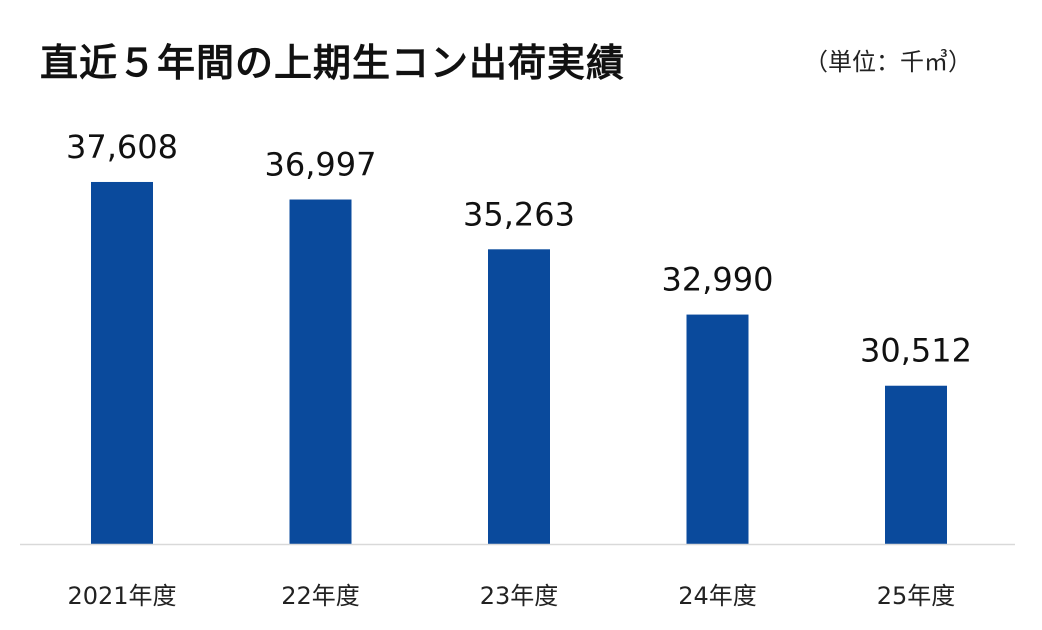 The width and height of the screenshot is (1042, 630). What do you see at coordinates (122, 147) in the screenshot?
I see `data-label-1: 37,608` at bounding box center [122, 147].